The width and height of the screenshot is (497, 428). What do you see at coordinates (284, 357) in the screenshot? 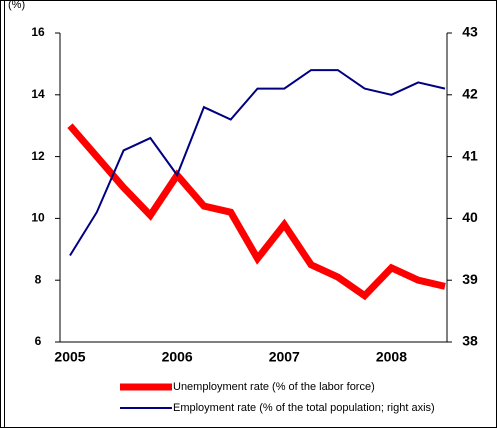
I see `x-tick-label: 2007` at bounding box center [284, 357].